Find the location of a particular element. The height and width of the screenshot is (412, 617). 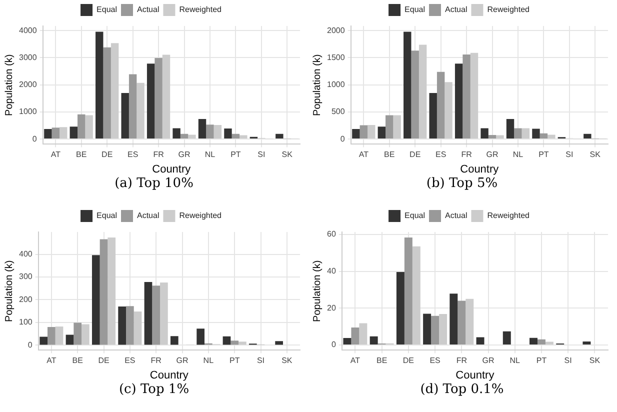

y-tick-label: 4000 is located at coordinates (28, 30).